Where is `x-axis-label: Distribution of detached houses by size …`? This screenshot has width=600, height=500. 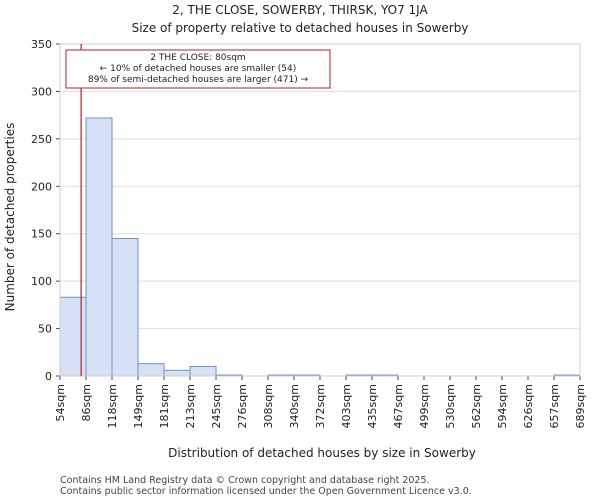
x-axis-label: Distribution of detached houses by size … is located at coordinates (322, 453).